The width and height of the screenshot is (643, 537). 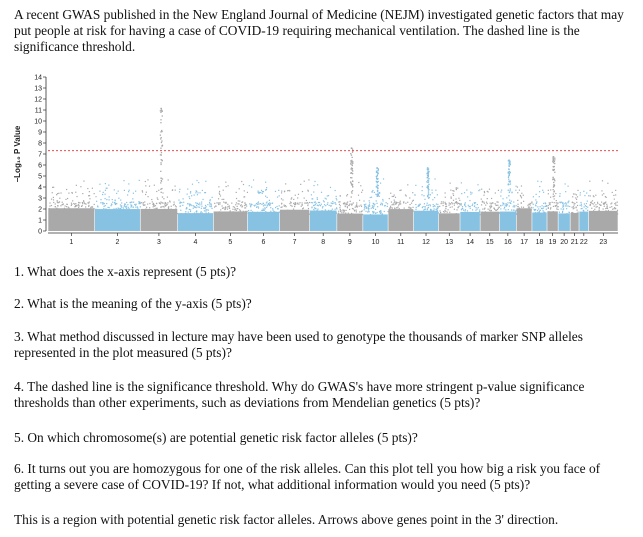 What do you see at coordinates (540, 242) in the screenshot?
I see `x-tick-label: 18` at bounding box center [540, 242].